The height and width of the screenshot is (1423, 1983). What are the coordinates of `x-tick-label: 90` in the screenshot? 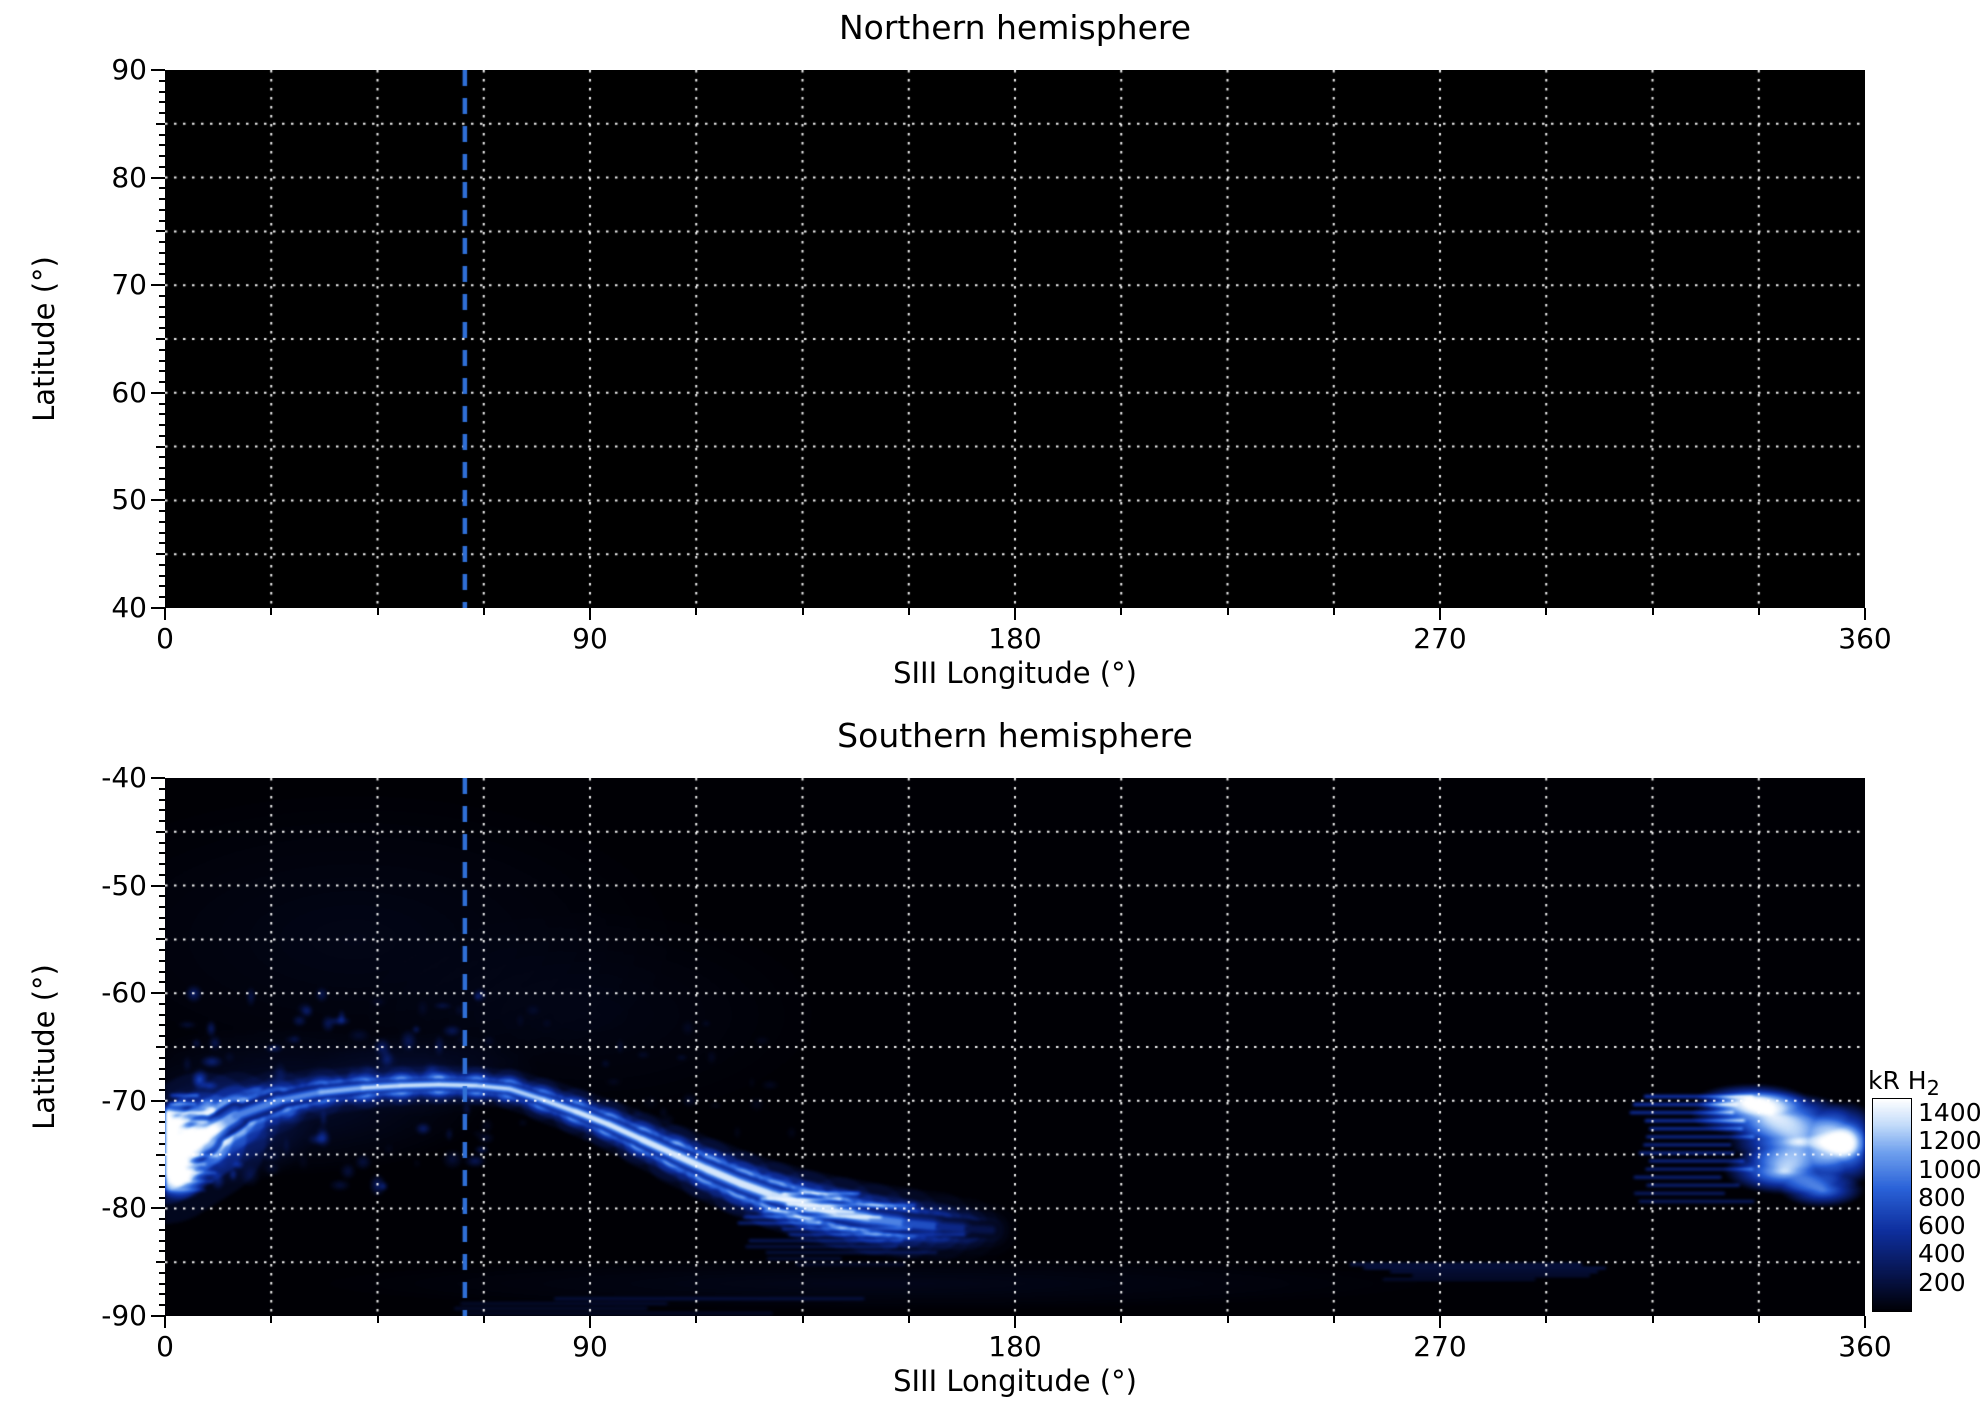 It's located at (590, 638).